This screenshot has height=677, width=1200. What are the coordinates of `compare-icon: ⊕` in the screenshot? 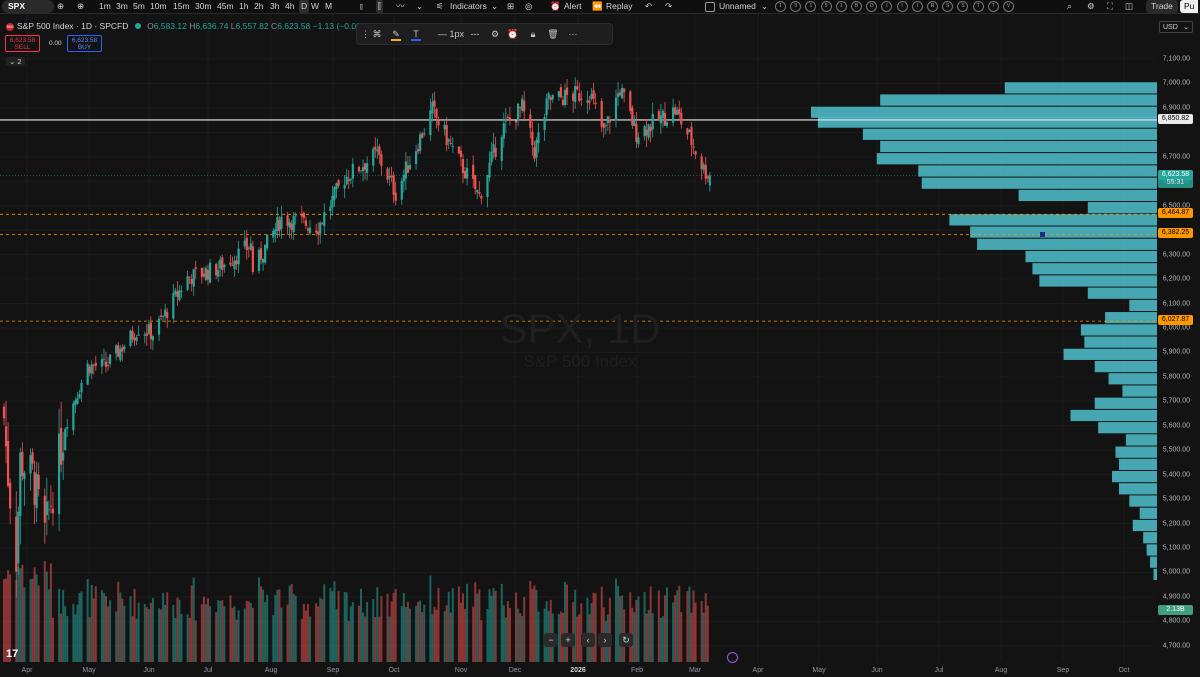 It's located at (61, 6).